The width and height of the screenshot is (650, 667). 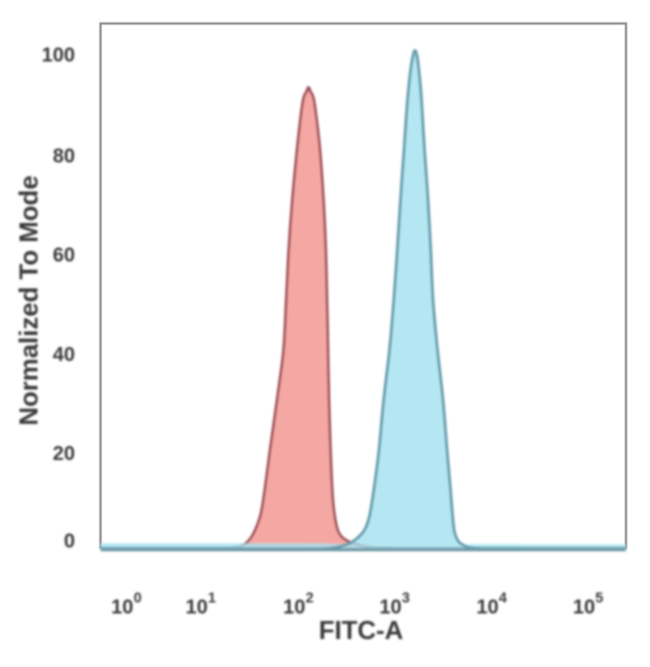 I want to click on svg-text: 2, so click(x=310, y=599).